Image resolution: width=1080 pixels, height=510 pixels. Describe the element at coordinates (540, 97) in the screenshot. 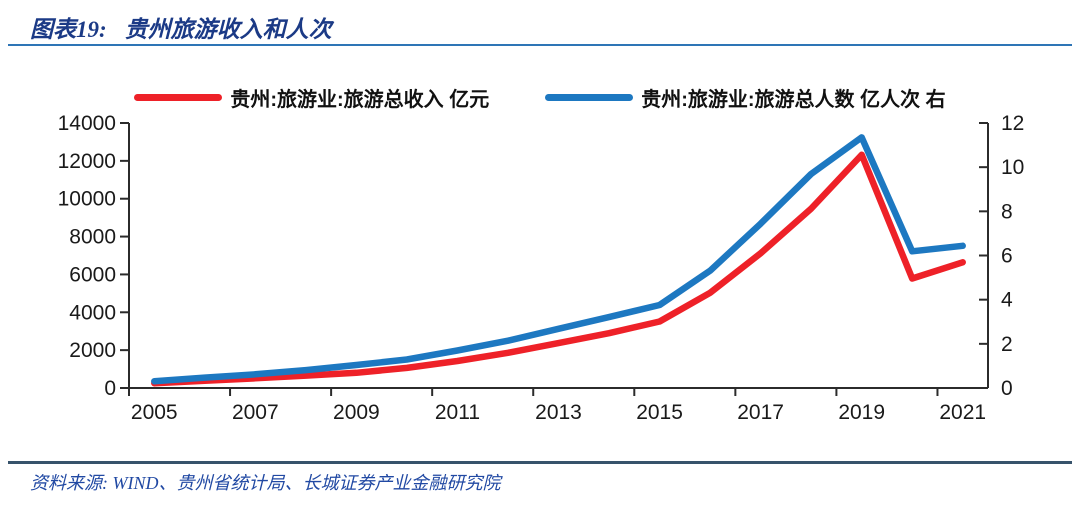

I see `chart-legend: 贵州:旅游业:旅游总收入 亿元 贵州:旅游业:旅游总人数 亿人次 右` at that location.